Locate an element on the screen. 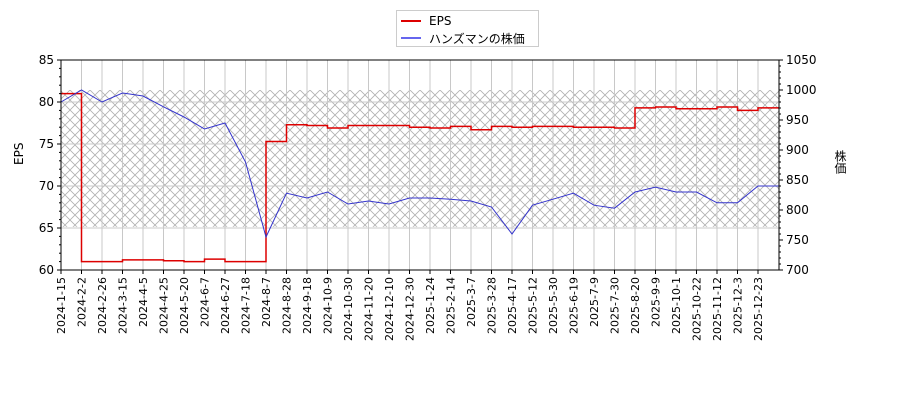 This screenshot has height=400, width=900. svg-text: 2024-12-10 is located at coordinates (389, 309).